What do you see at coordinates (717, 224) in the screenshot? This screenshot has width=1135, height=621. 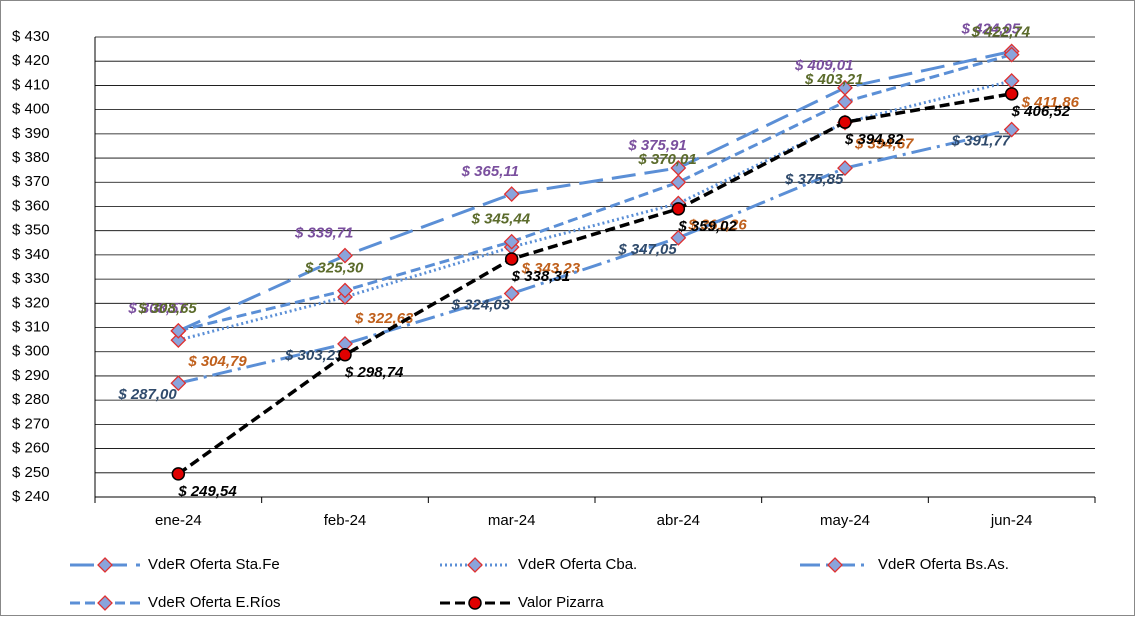 I see `data-label: $ 361,26` at bounding box center [717, 224].